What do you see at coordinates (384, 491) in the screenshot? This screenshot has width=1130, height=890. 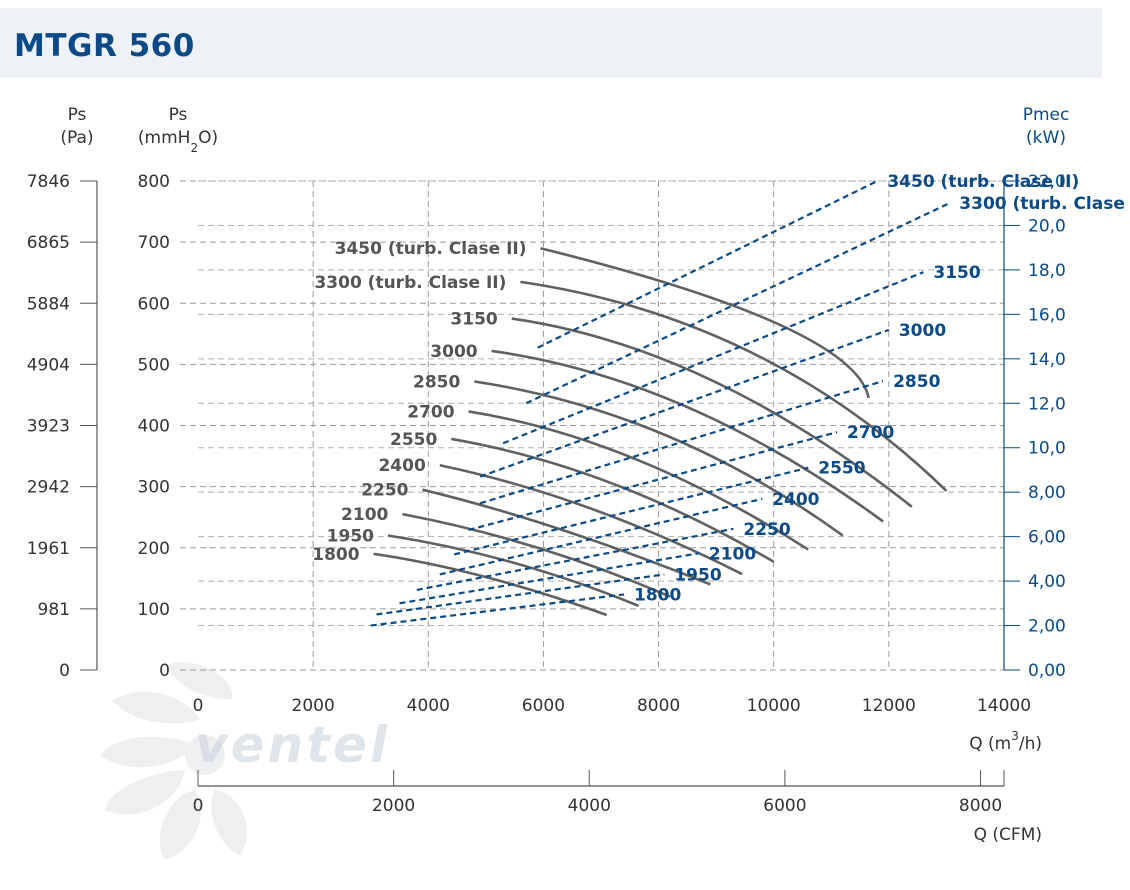 I see `pressure-curve-label: 2250` at bounding box center [384, 491].